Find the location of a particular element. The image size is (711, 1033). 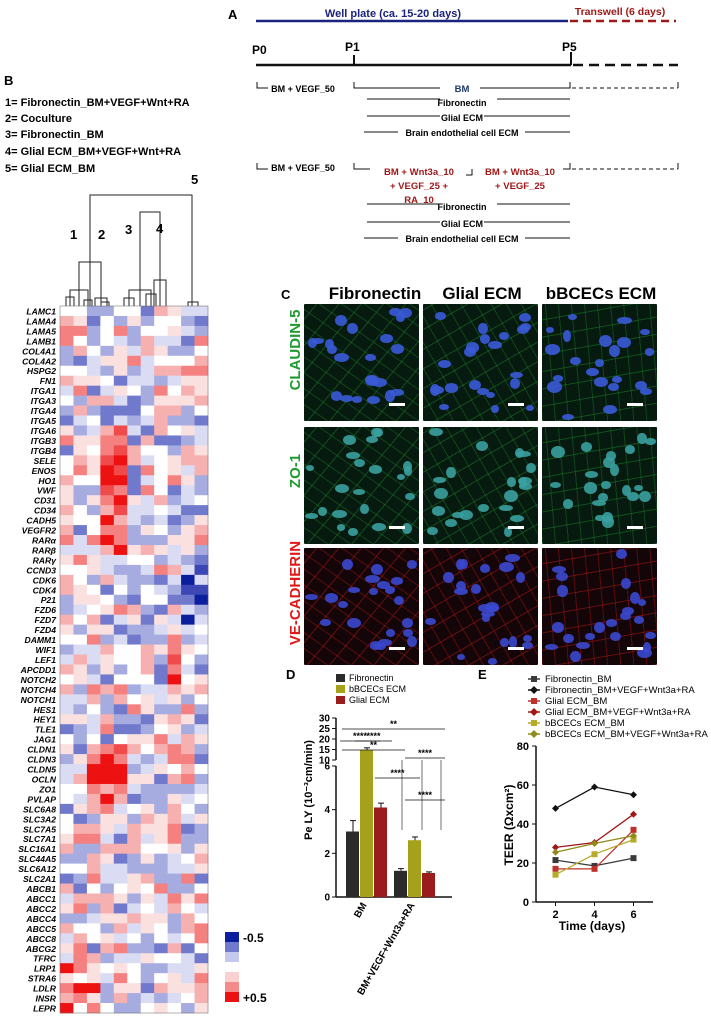

legend-item-1: 1= Fibronectin_BM+VEGF+Wnt+RA is located at coordinates (97, 103).